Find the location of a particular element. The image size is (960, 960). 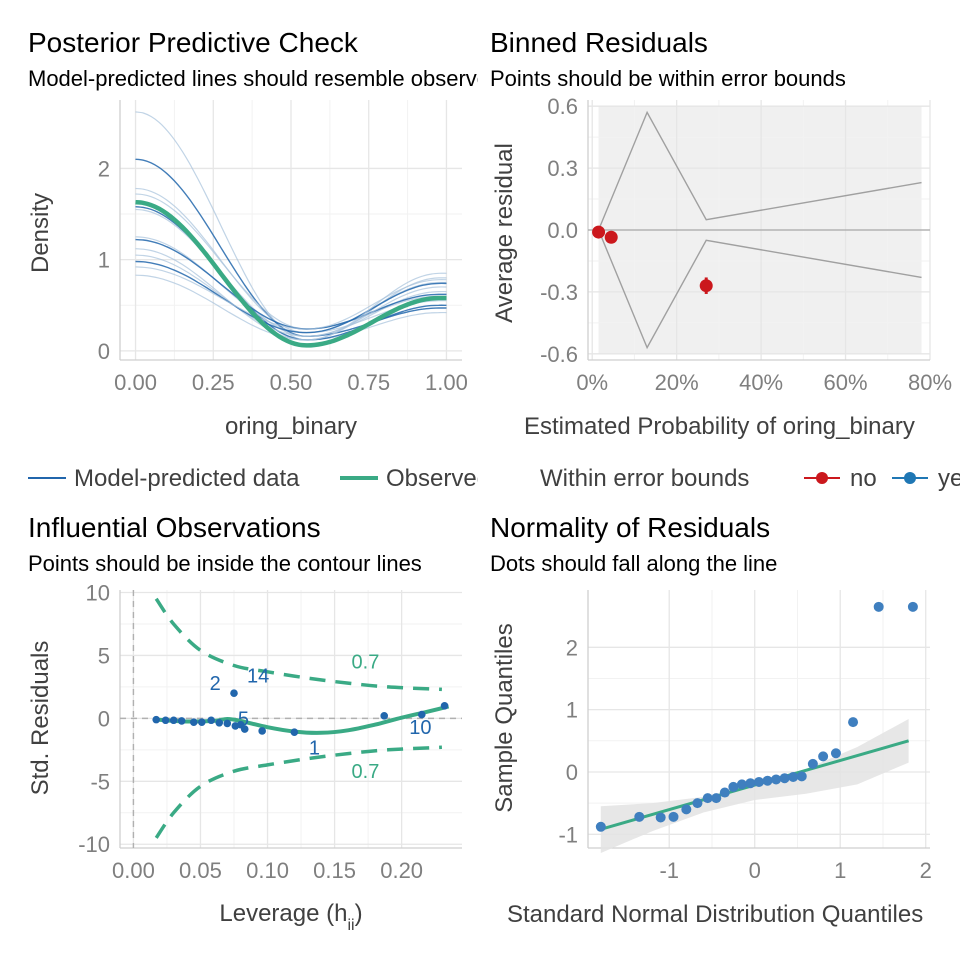

ppc-x-tick-label: 0.25 is located at coordinates (213, 382).